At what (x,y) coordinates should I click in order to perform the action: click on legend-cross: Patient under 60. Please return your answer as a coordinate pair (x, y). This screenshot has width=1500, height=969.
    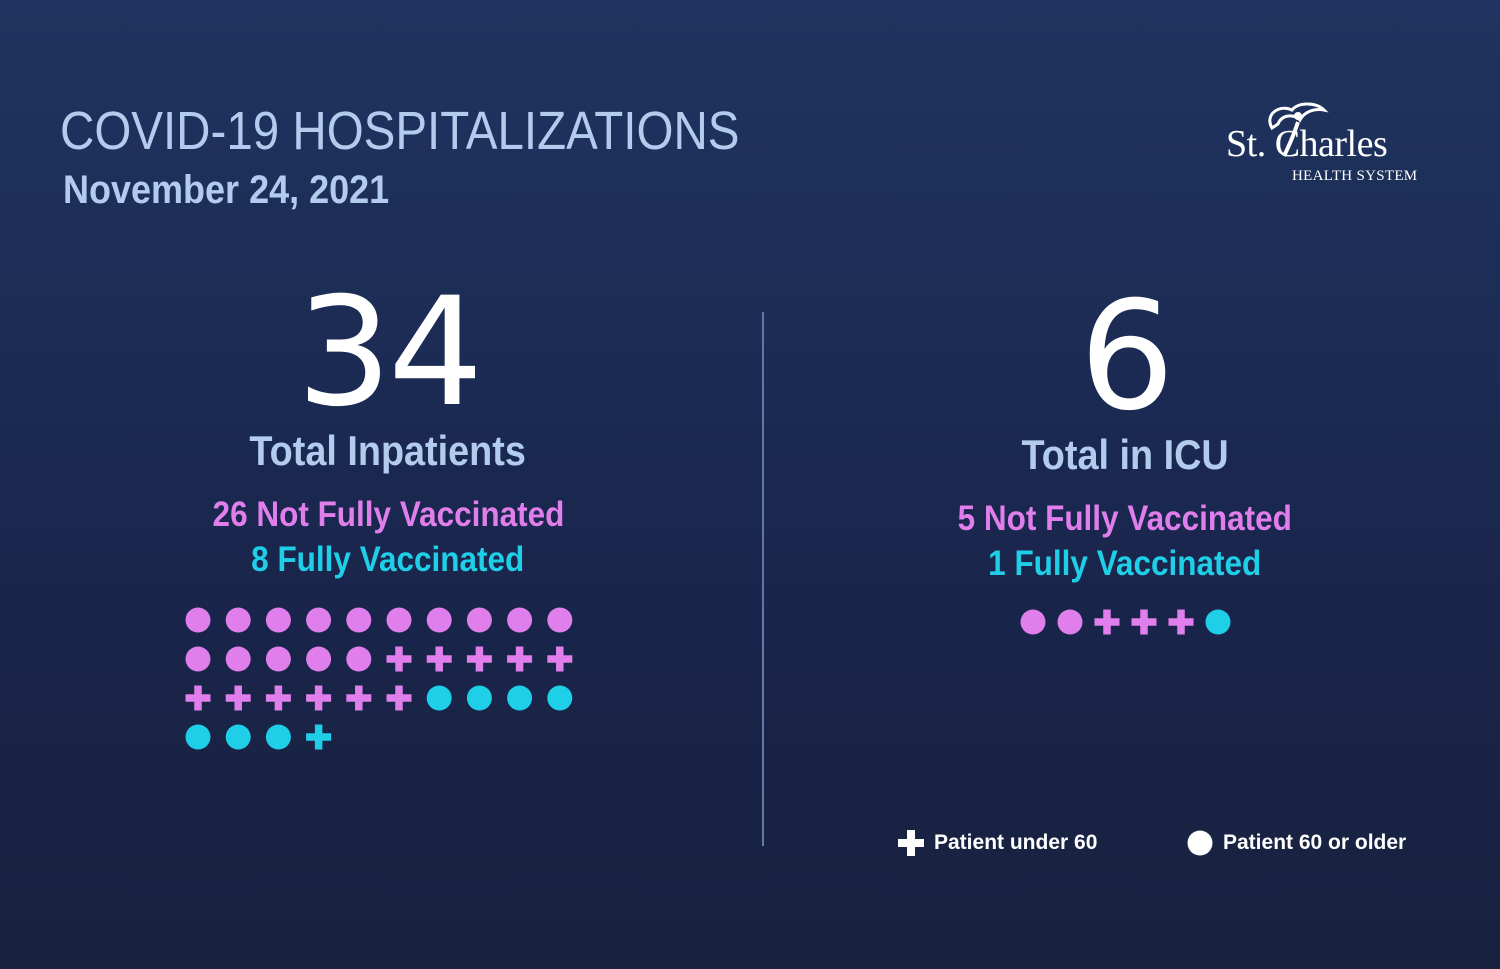
    Looking at the image, I should click on (997, 843).